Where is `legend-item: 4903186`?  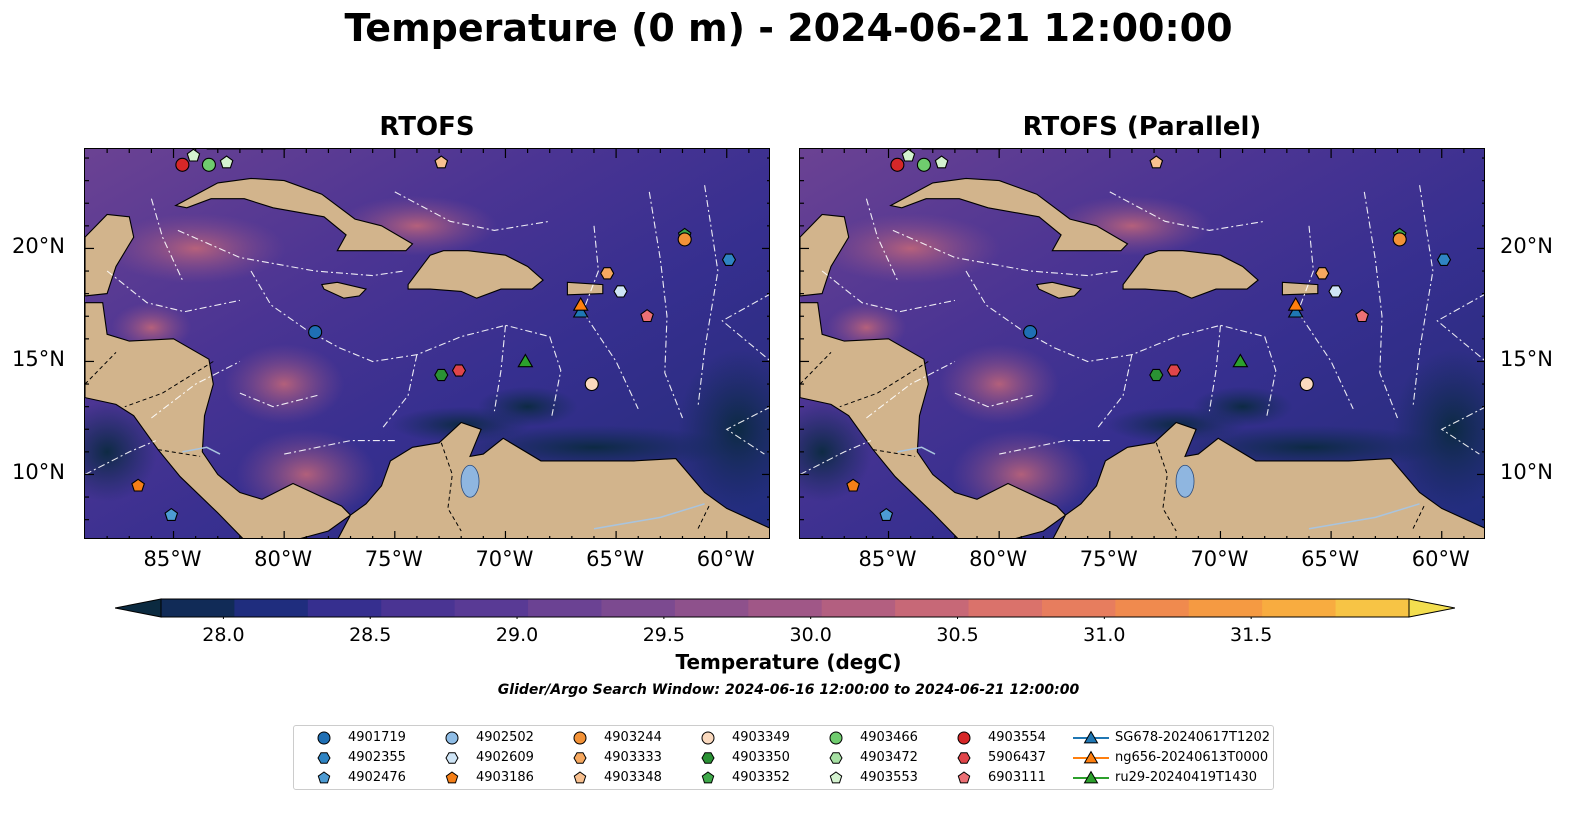 legend-item: 4903186 is located at coordinates (494, 778).